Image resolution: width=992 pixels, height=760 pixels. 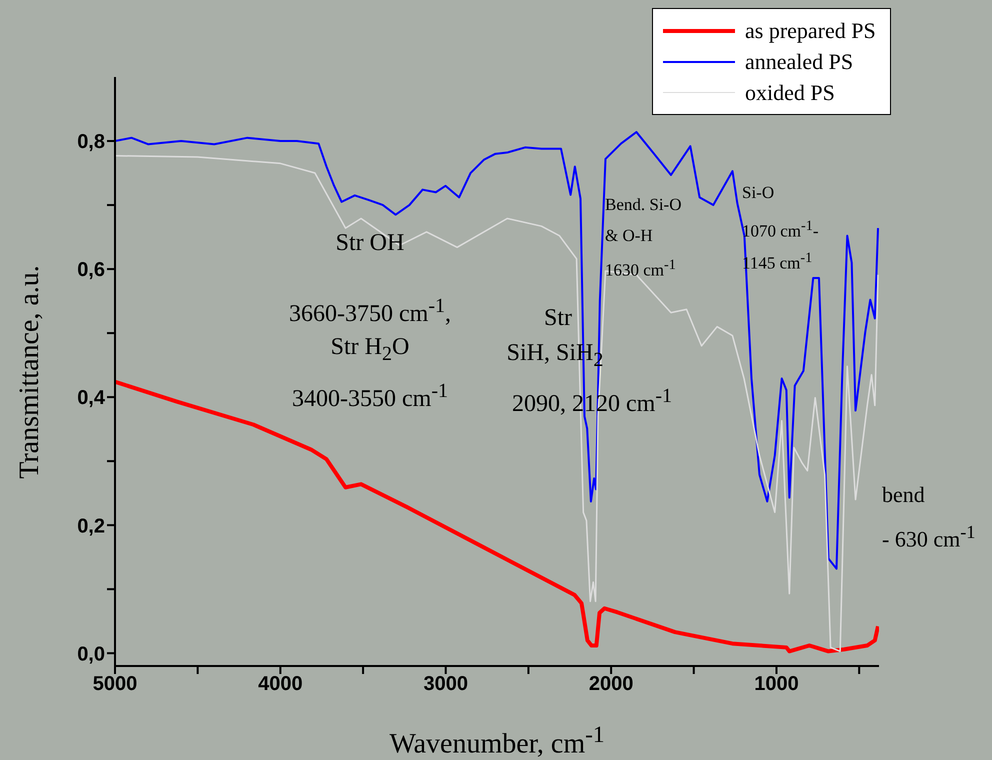 What do you see at coordinates (799, 61) in the screenshot?
I see `legend-label: annealed PS` at bounding box center [799, 61].